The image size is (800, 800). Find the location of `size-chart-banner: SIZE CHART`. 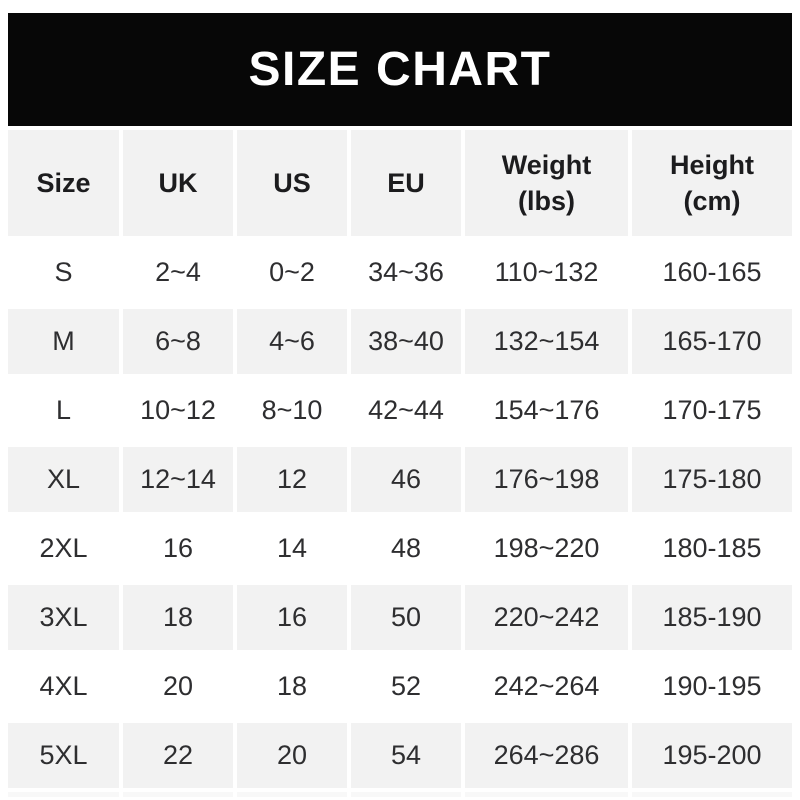

size-chart-banner: SIZE CHART is located at coordinates (400, 69).